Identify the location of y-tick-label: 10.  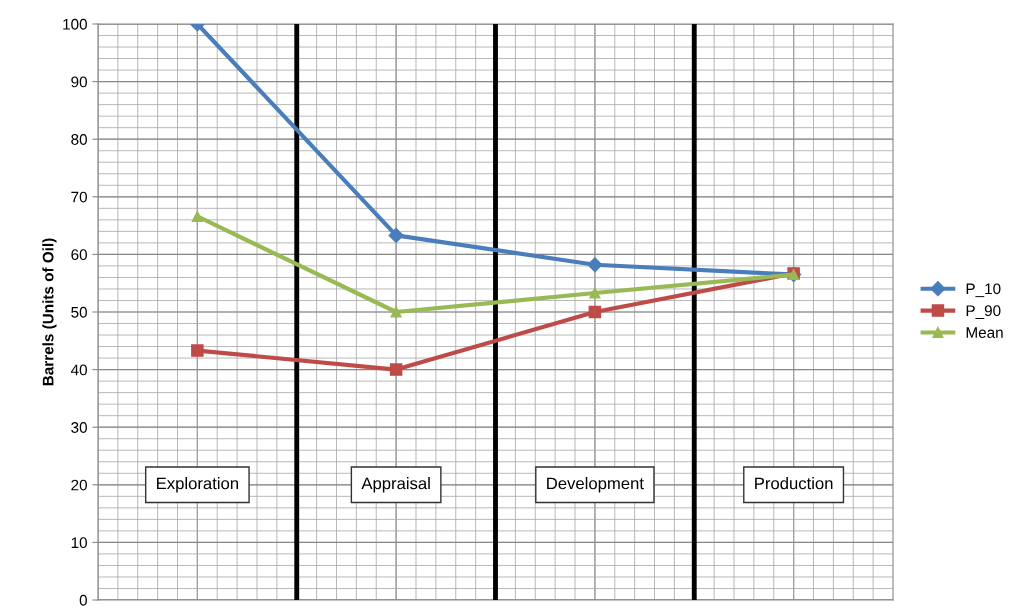
(79, 543).